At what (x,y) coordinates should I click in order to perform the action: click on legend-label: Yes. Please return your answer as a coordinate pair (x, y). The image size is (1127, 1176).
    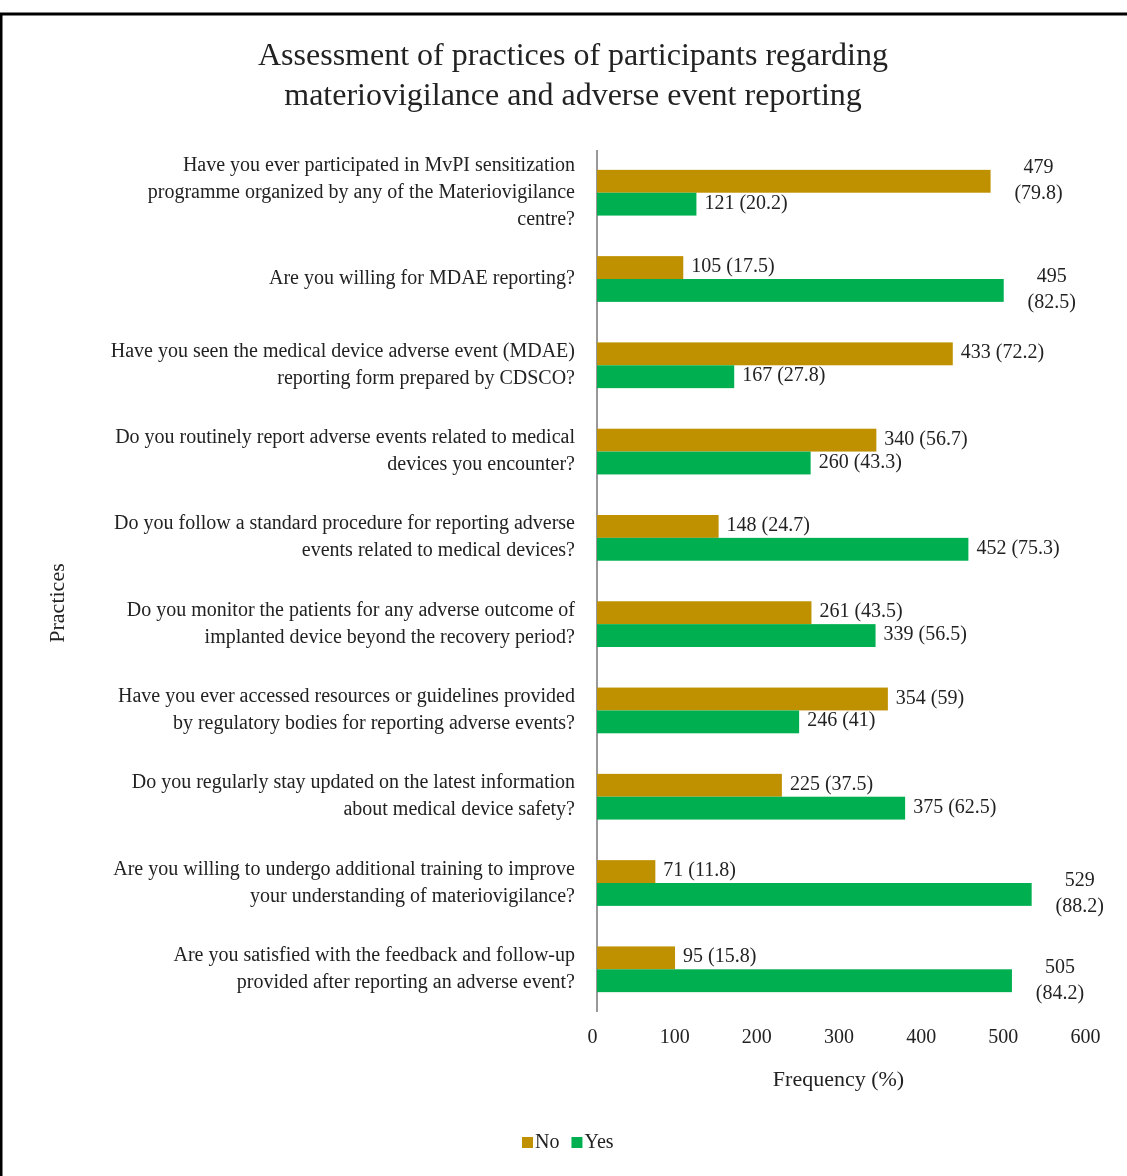
    Looking at the image, I should click on (599, 1140).